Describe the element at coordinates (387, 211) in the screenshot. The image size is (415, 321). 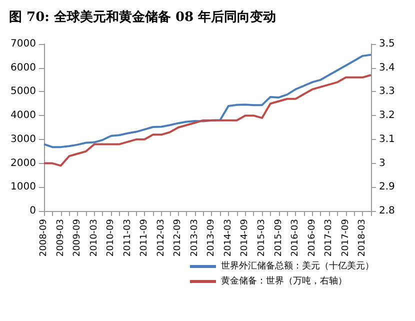
I see `y2-tick-label: 2.8` at that location.